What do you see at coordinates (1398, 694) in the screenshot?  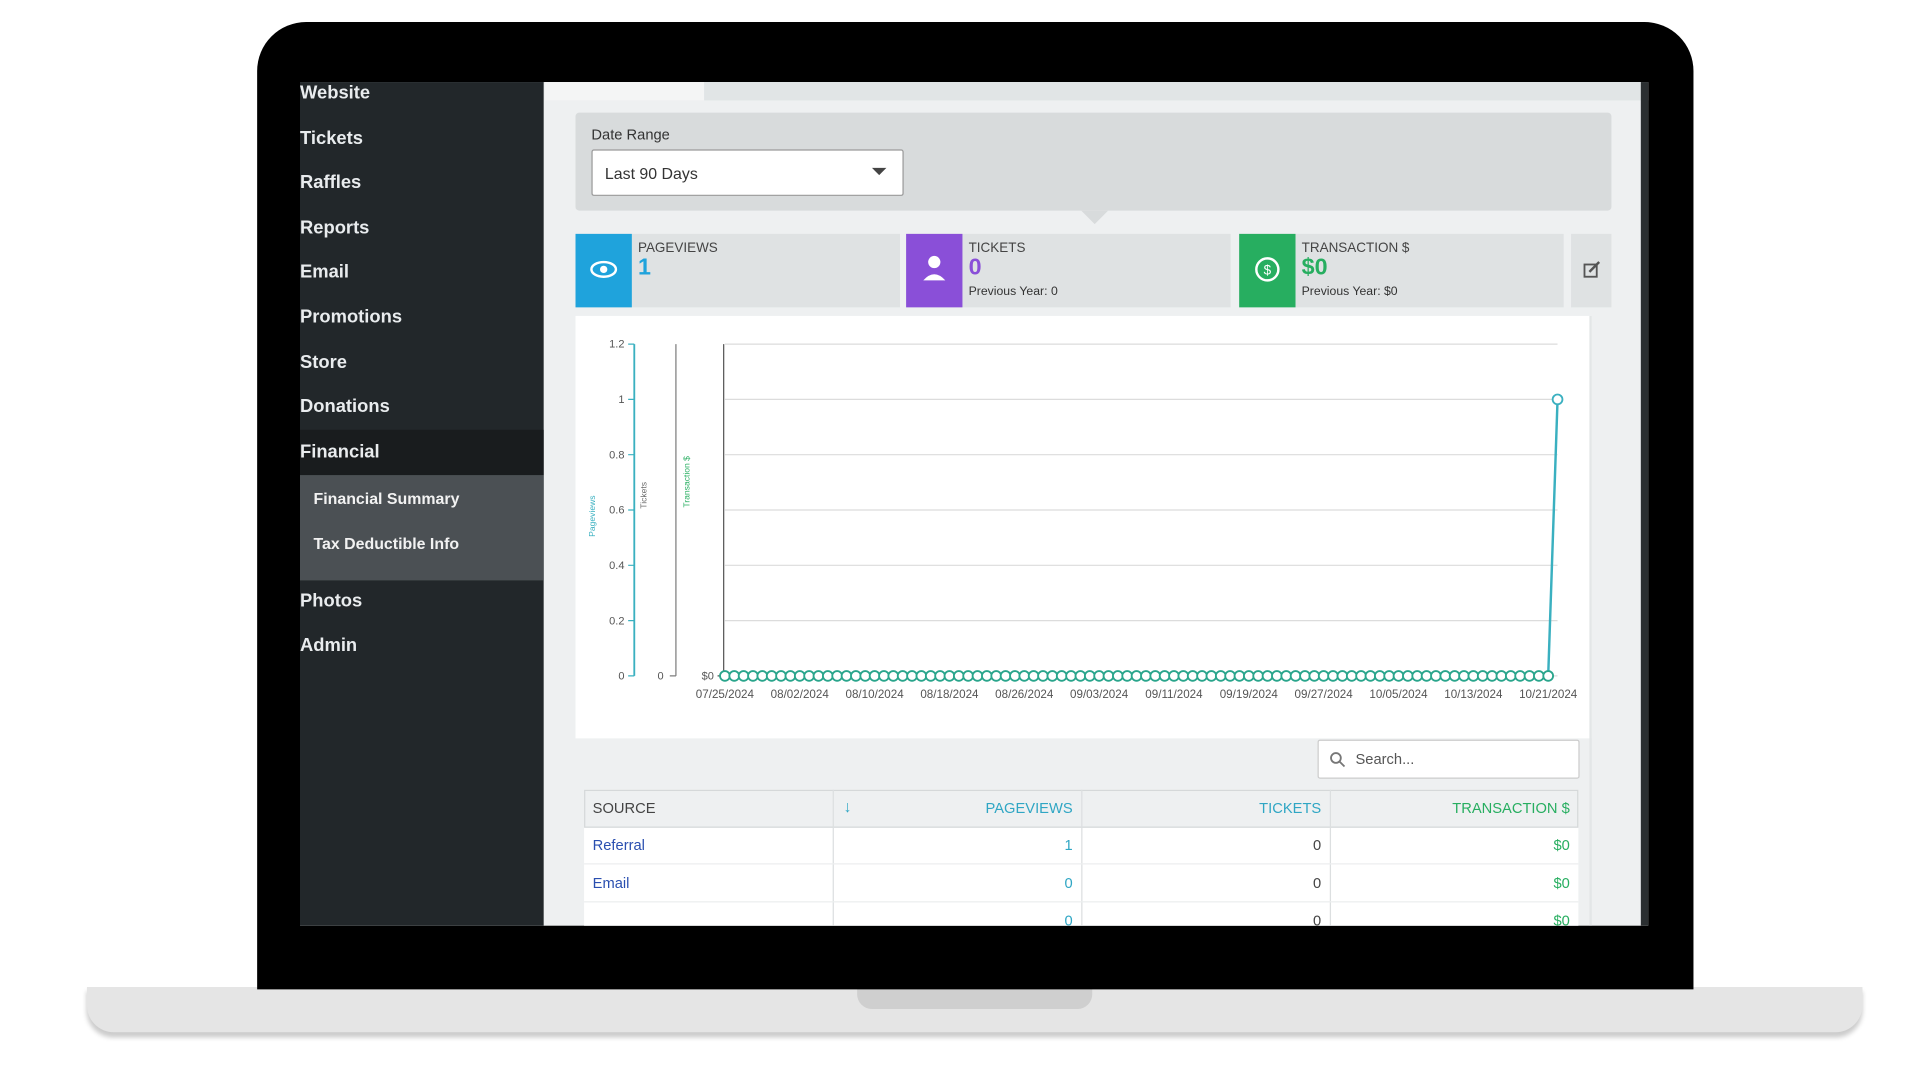 I see `x-tick-label: 10/05/2024` at bounding box center [1398, 694].